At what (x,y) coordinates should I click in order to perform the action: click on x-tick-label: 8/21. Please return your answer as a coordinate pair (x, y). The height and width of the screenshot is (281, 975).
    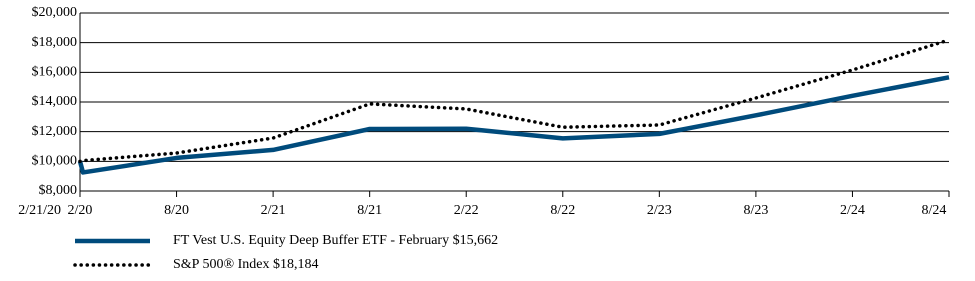
    Looking at the image, I should click on (369, 210).